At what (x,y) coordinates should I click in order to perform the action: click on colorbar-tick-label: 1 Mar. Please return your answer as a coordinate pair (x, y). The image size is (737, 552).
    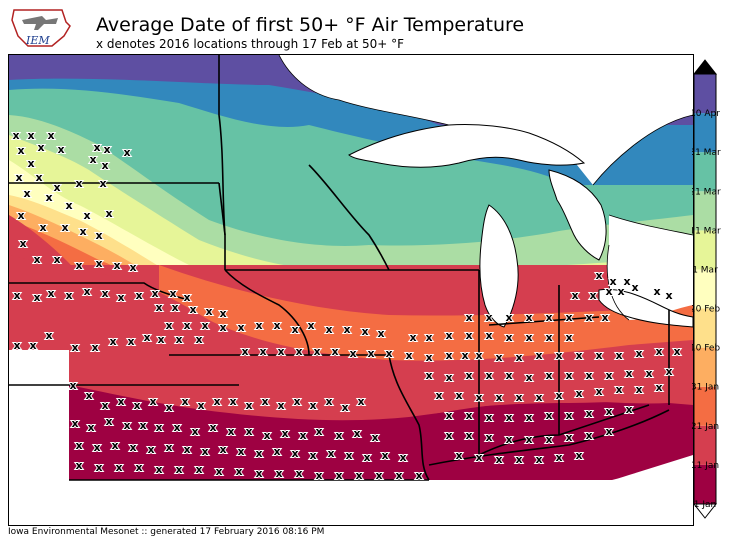
    Looking at the image, I should click on (705, 270).